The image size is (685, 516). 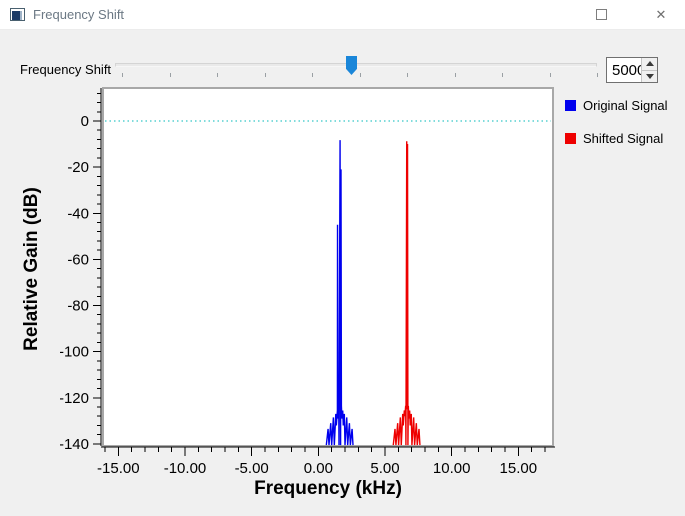 I want to click on legend-item-original-signal: Original Signal, so click(x=616, y=105).